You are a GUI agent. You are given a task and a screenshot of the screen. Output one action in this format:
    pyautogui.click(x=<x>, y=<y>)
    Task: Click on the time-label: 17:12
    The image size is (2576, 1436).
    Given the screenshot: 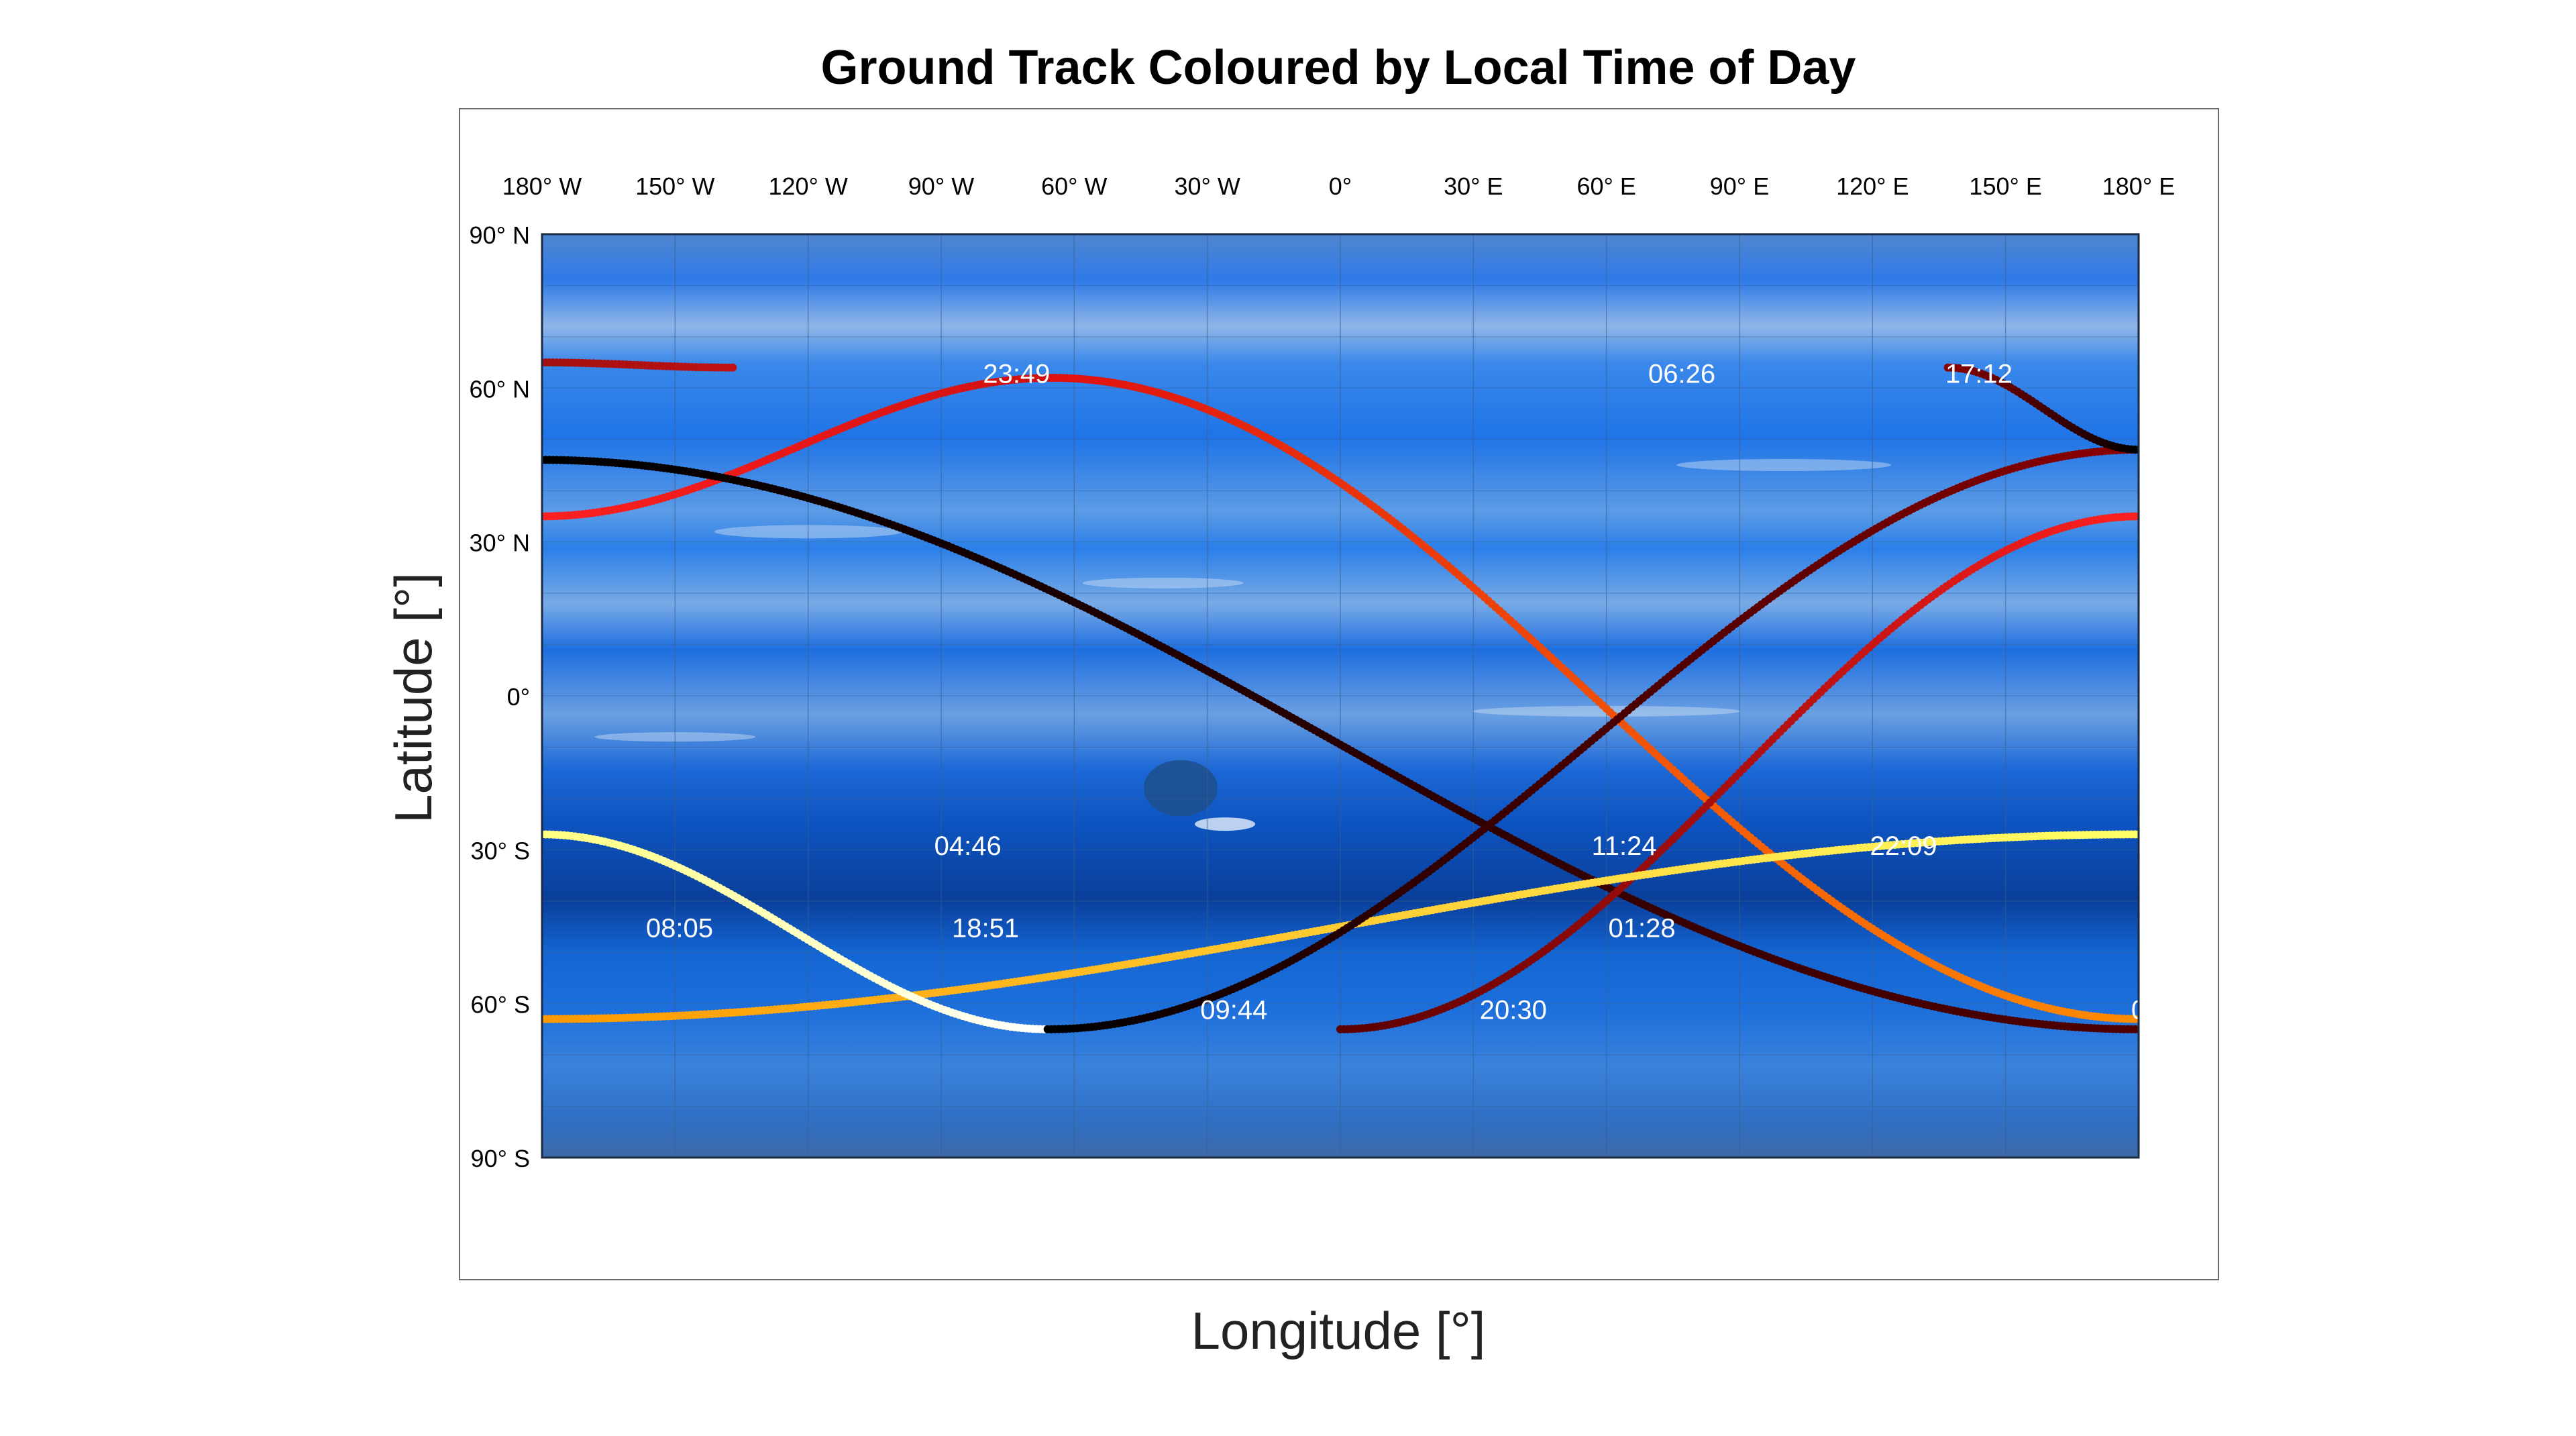 What is the action you would take?
    pyautogui.click(x=1978, y=375)
    